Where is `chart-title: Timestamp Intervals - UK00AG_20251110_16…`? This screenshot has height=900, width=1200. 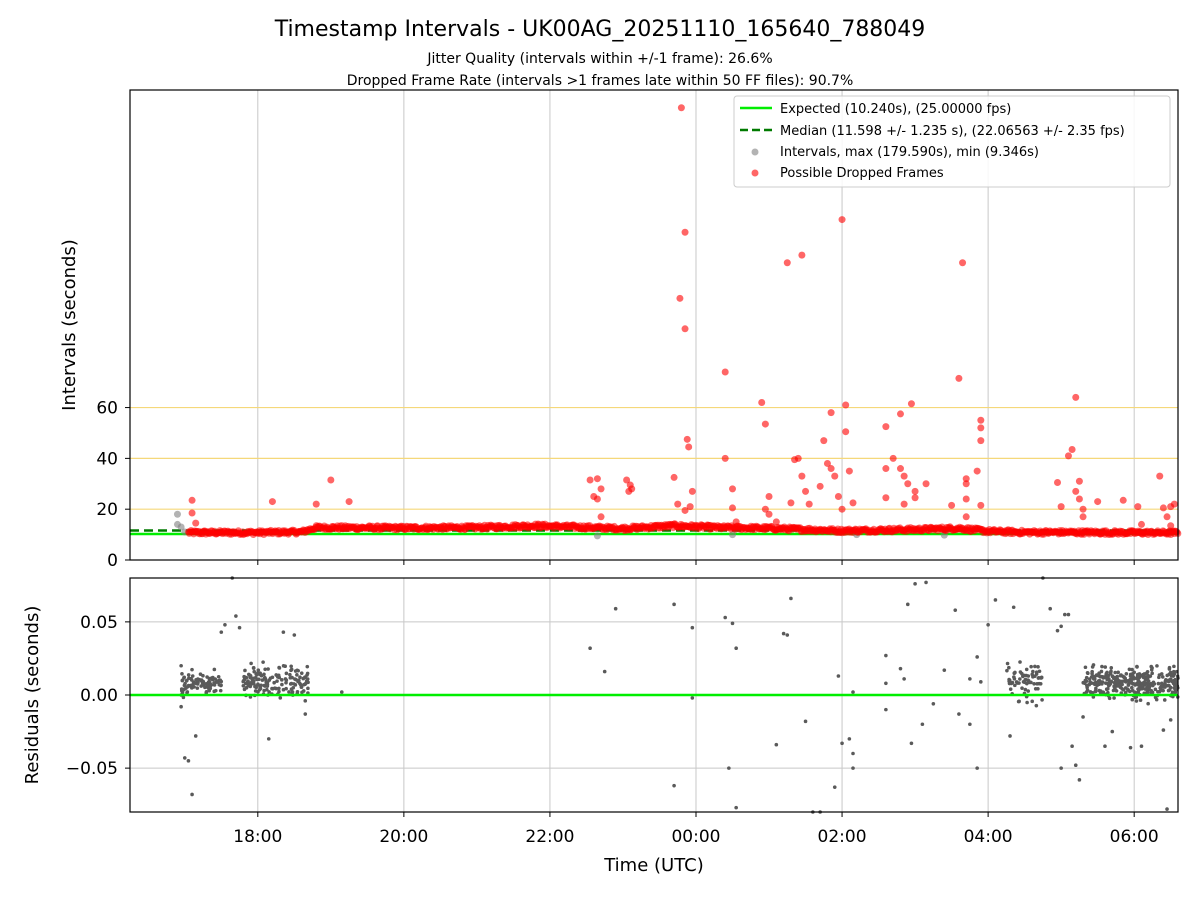
chart-title: Timestamp Intervals - UK00AG_20251110_16… is located at coordinates (600, 29).